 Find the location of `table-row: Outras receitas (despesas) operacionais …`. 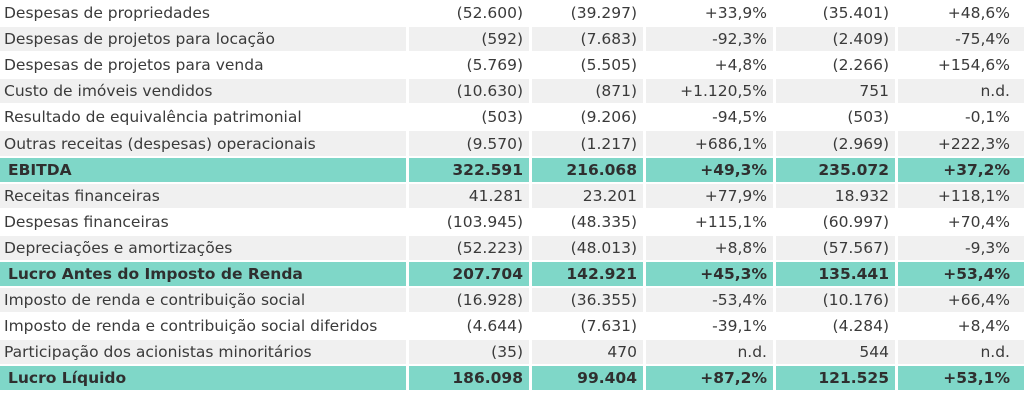

table-row: Outras receitas (despesas) operacionais … is located at coordinates (512, 143).